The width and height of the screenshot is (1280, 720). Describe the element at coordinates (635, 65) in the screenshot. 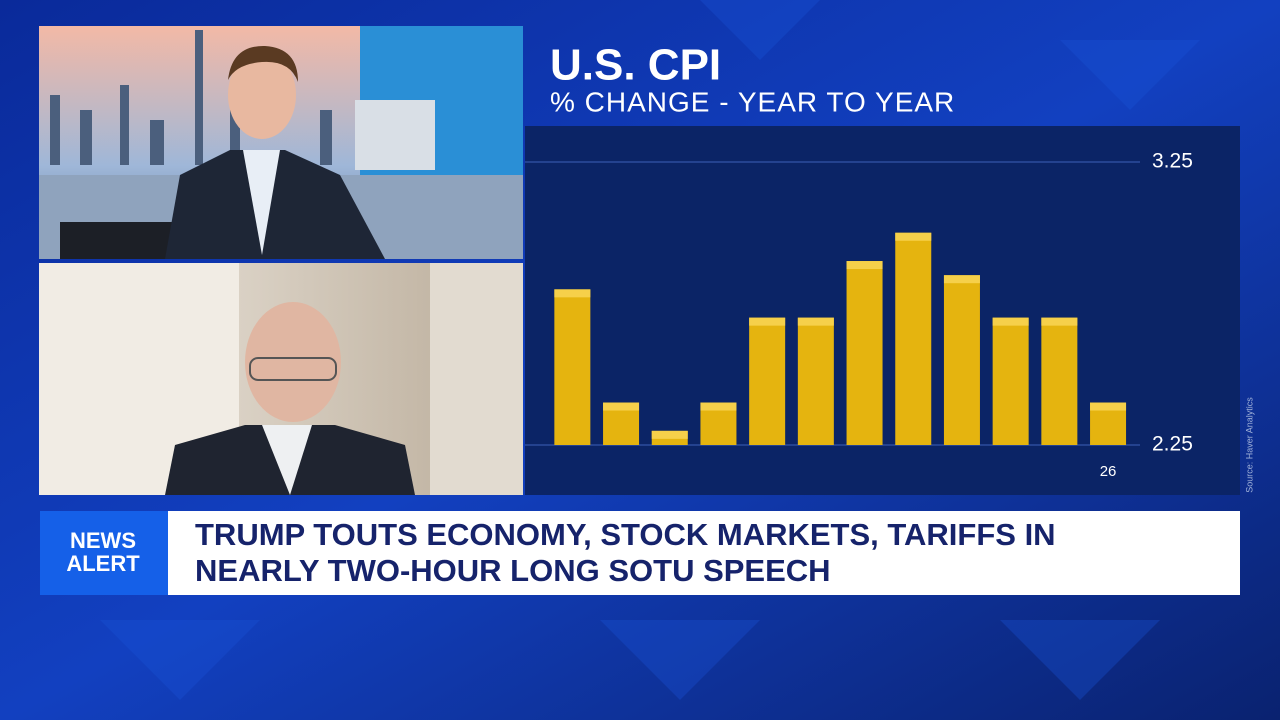

I see `chart-title: U.S. CPI` at that location.